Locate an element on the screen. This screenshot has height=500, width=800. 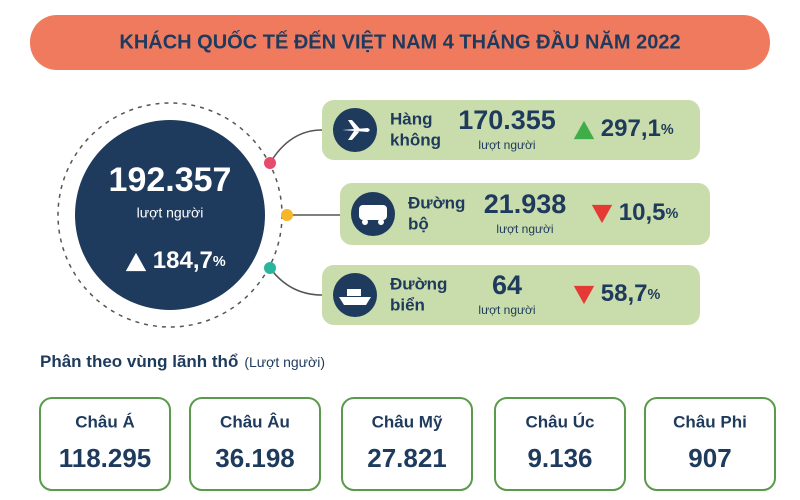
change-value: 10,5% is located at coordinates (649, 212).